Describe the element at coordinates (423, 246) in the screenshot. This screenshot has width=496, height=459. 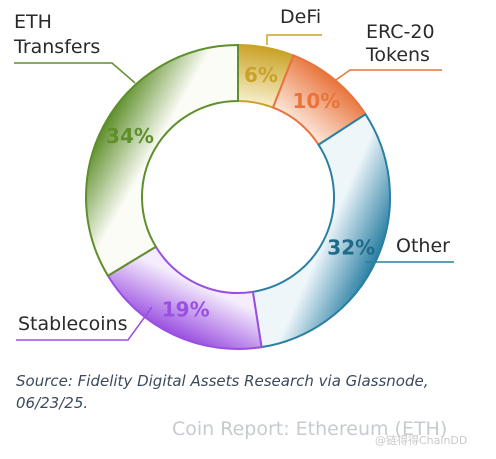
I see `category-label-2-0: Other` at that location.